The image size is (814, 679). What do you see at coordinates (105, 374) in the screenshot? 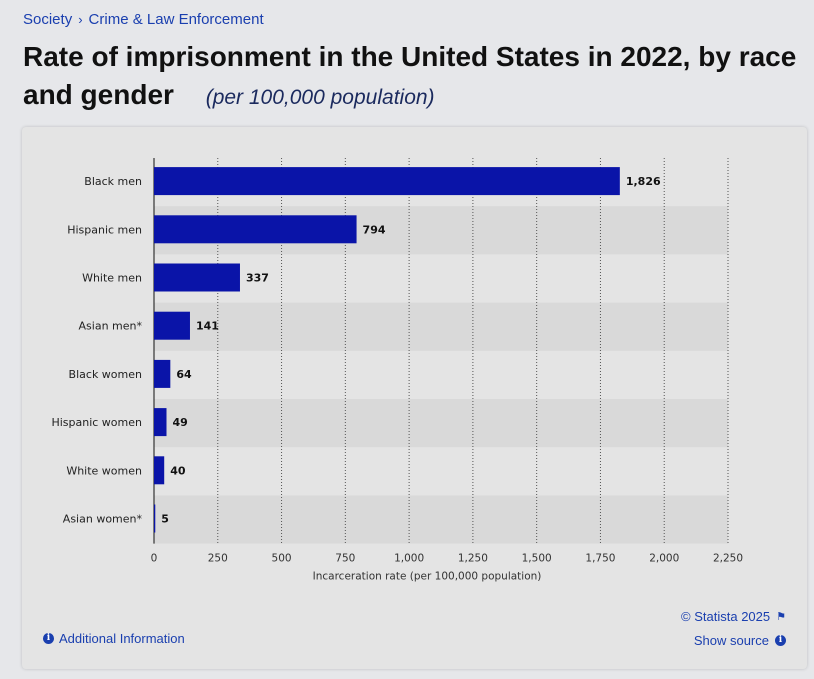
I see `category-label: Black women` at bounding box center [105, 374].